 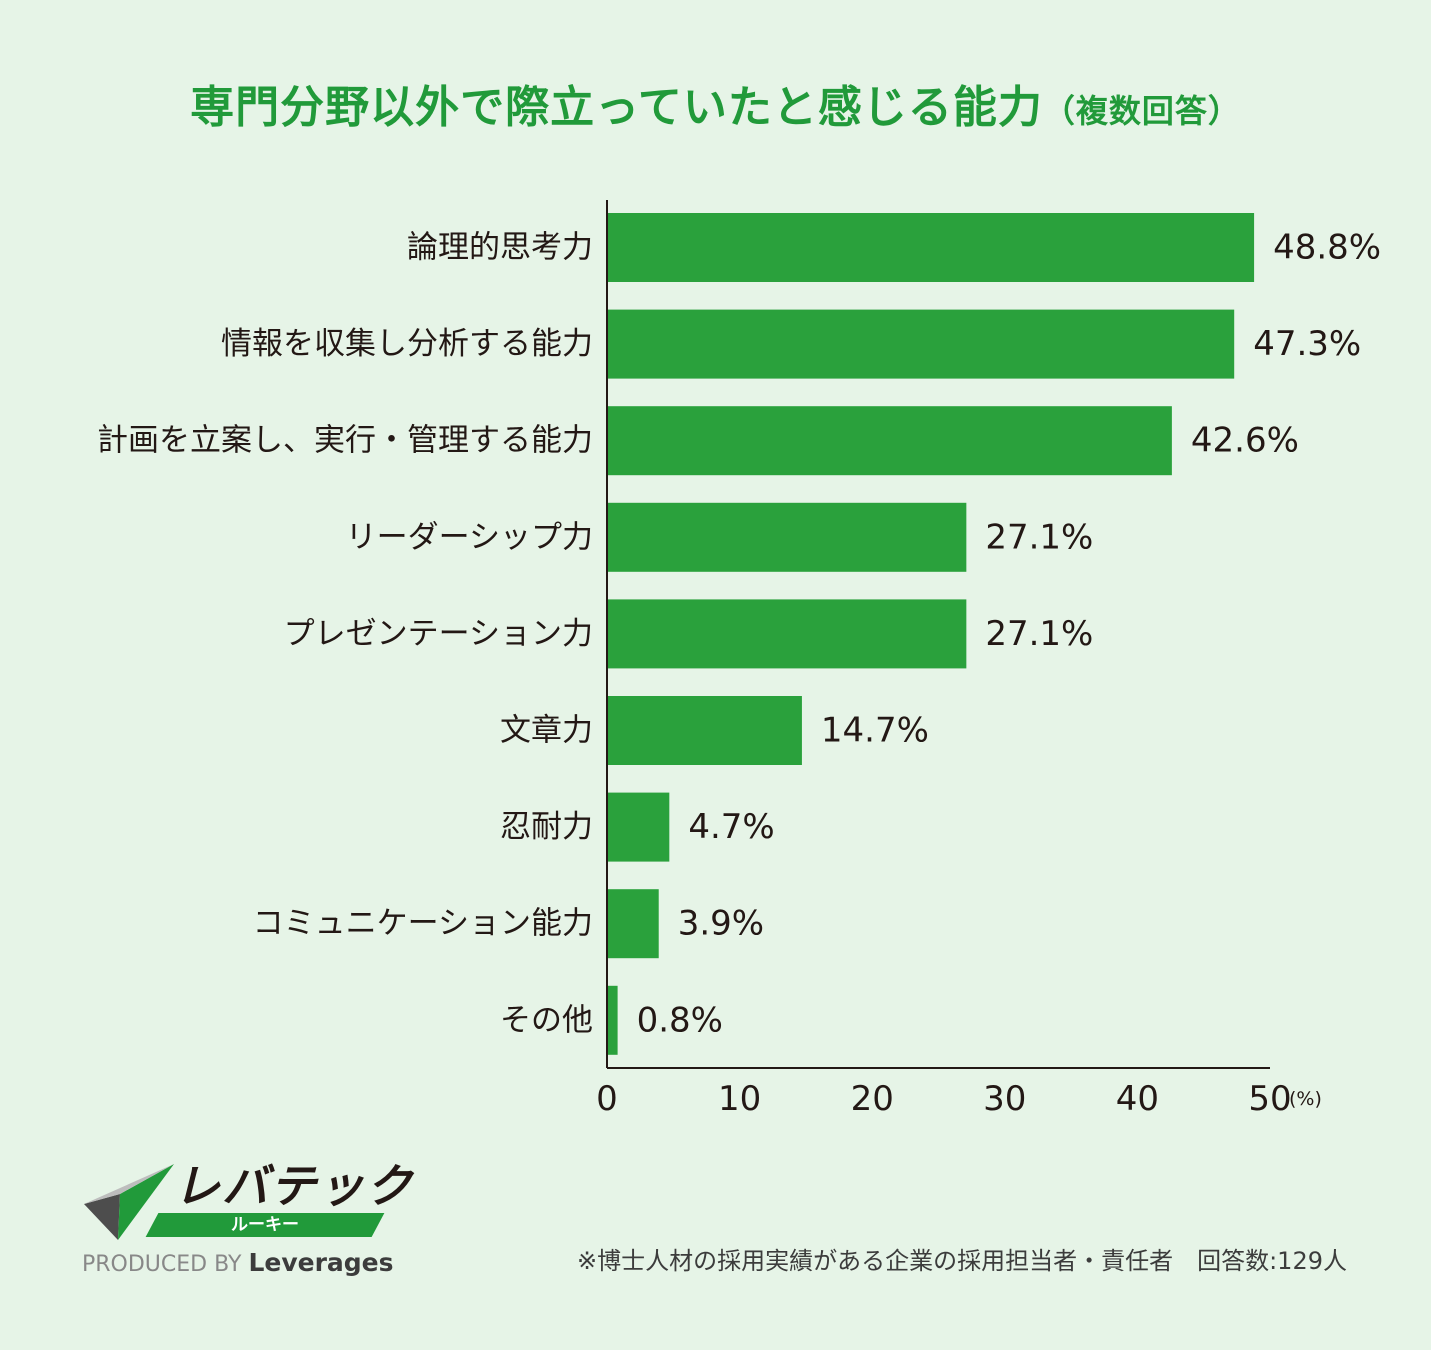 I want to click on produced-by: PRODUCED BY Leverages, so click(x=238, y=1264).